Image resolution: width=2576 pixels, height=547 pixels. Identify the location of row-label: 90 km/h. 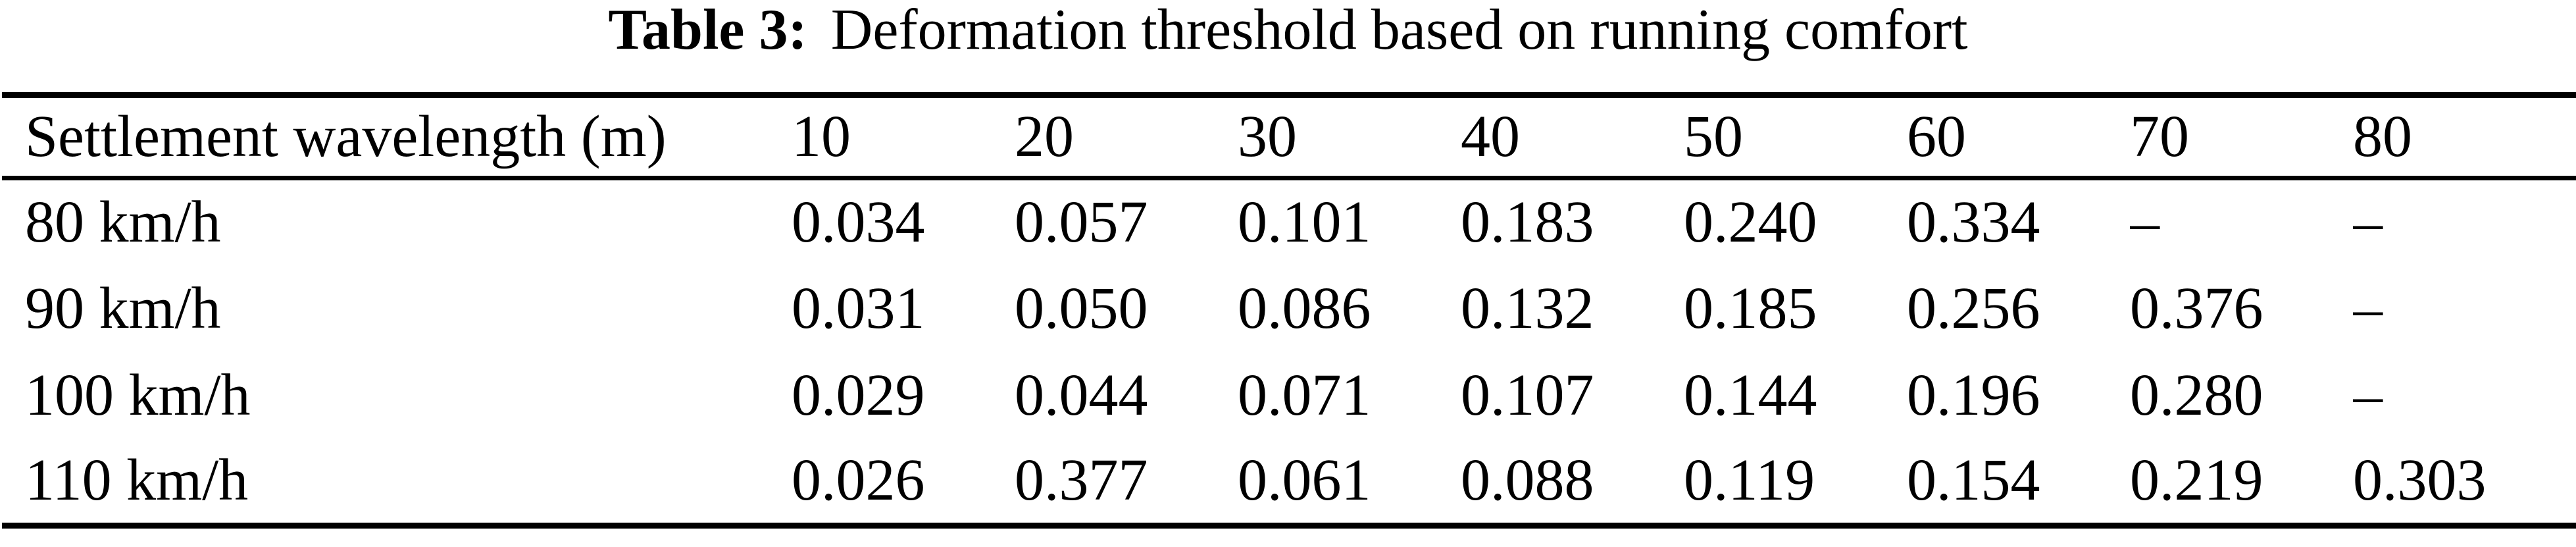
(123, 308).